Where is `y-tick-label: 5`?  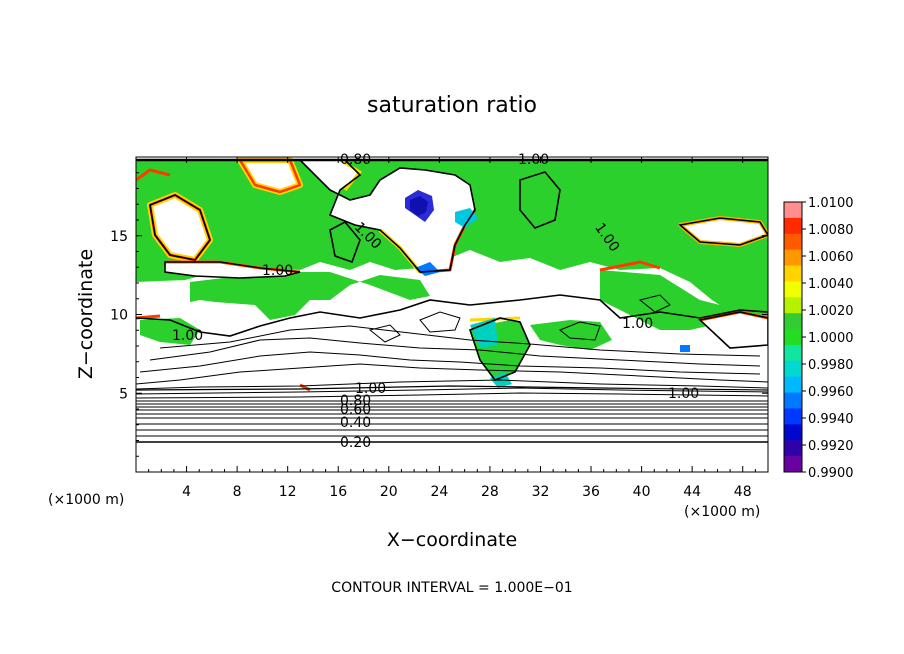 y-tick-label: 5 is located at coordinates (123, 394).